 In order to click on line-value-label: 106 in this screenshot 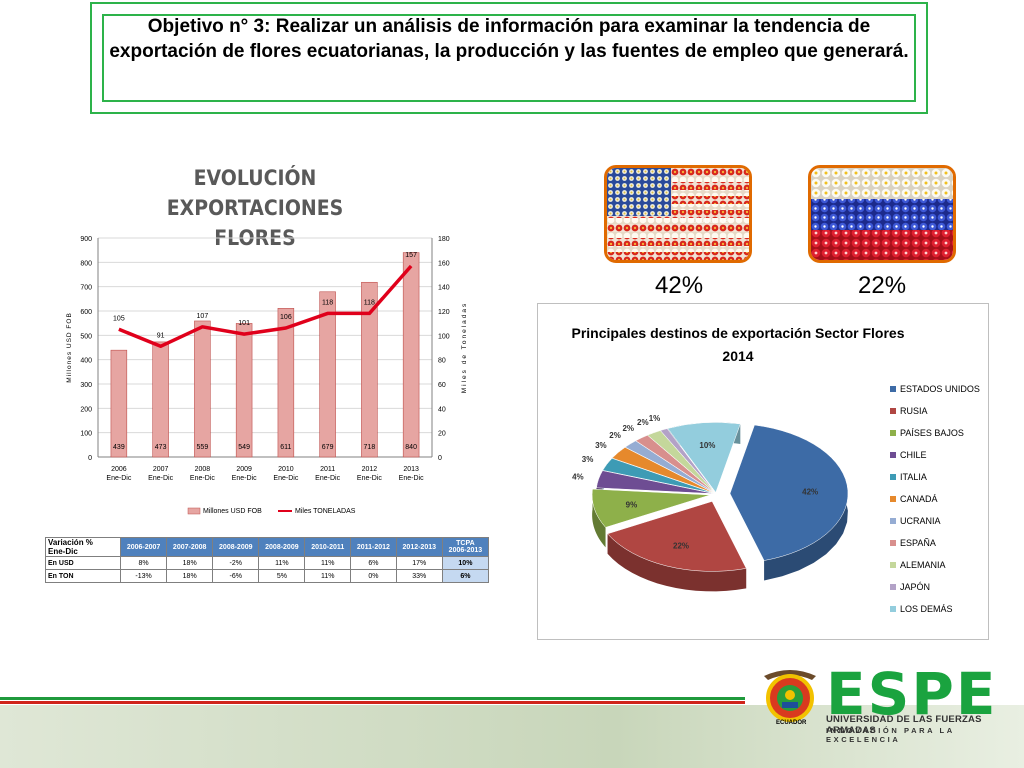, I will do `click(286, 317)`.